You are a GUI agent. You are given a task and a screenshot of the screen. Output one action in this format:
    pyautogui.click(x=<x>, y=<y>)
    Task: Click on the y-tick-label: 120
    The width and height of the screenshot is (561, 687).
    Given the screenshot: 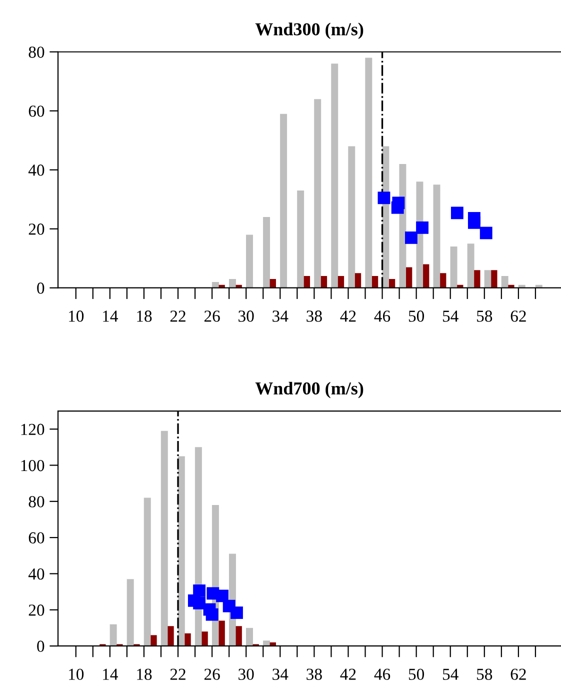 What is the action you would take?
    pyautogui.click(x=32, y=430)
    